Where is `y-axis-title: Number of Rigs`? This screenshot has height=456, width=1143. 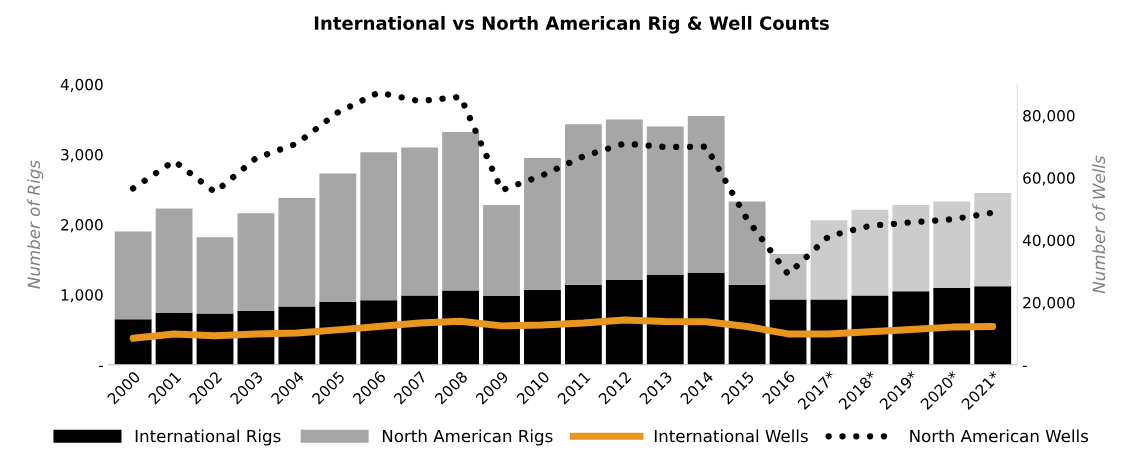
y-axis-title: Number of Rigs is located at coordinates (35, 224).